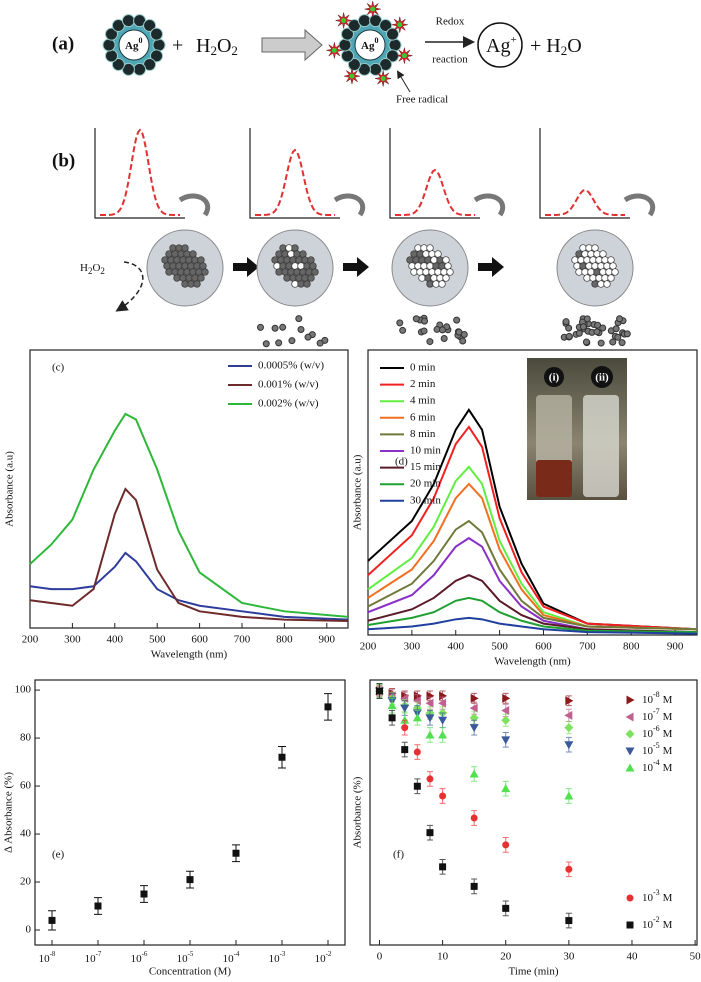 This screenshot has width=701, height=982. I want to click on t: Ag, so click(132, 46).